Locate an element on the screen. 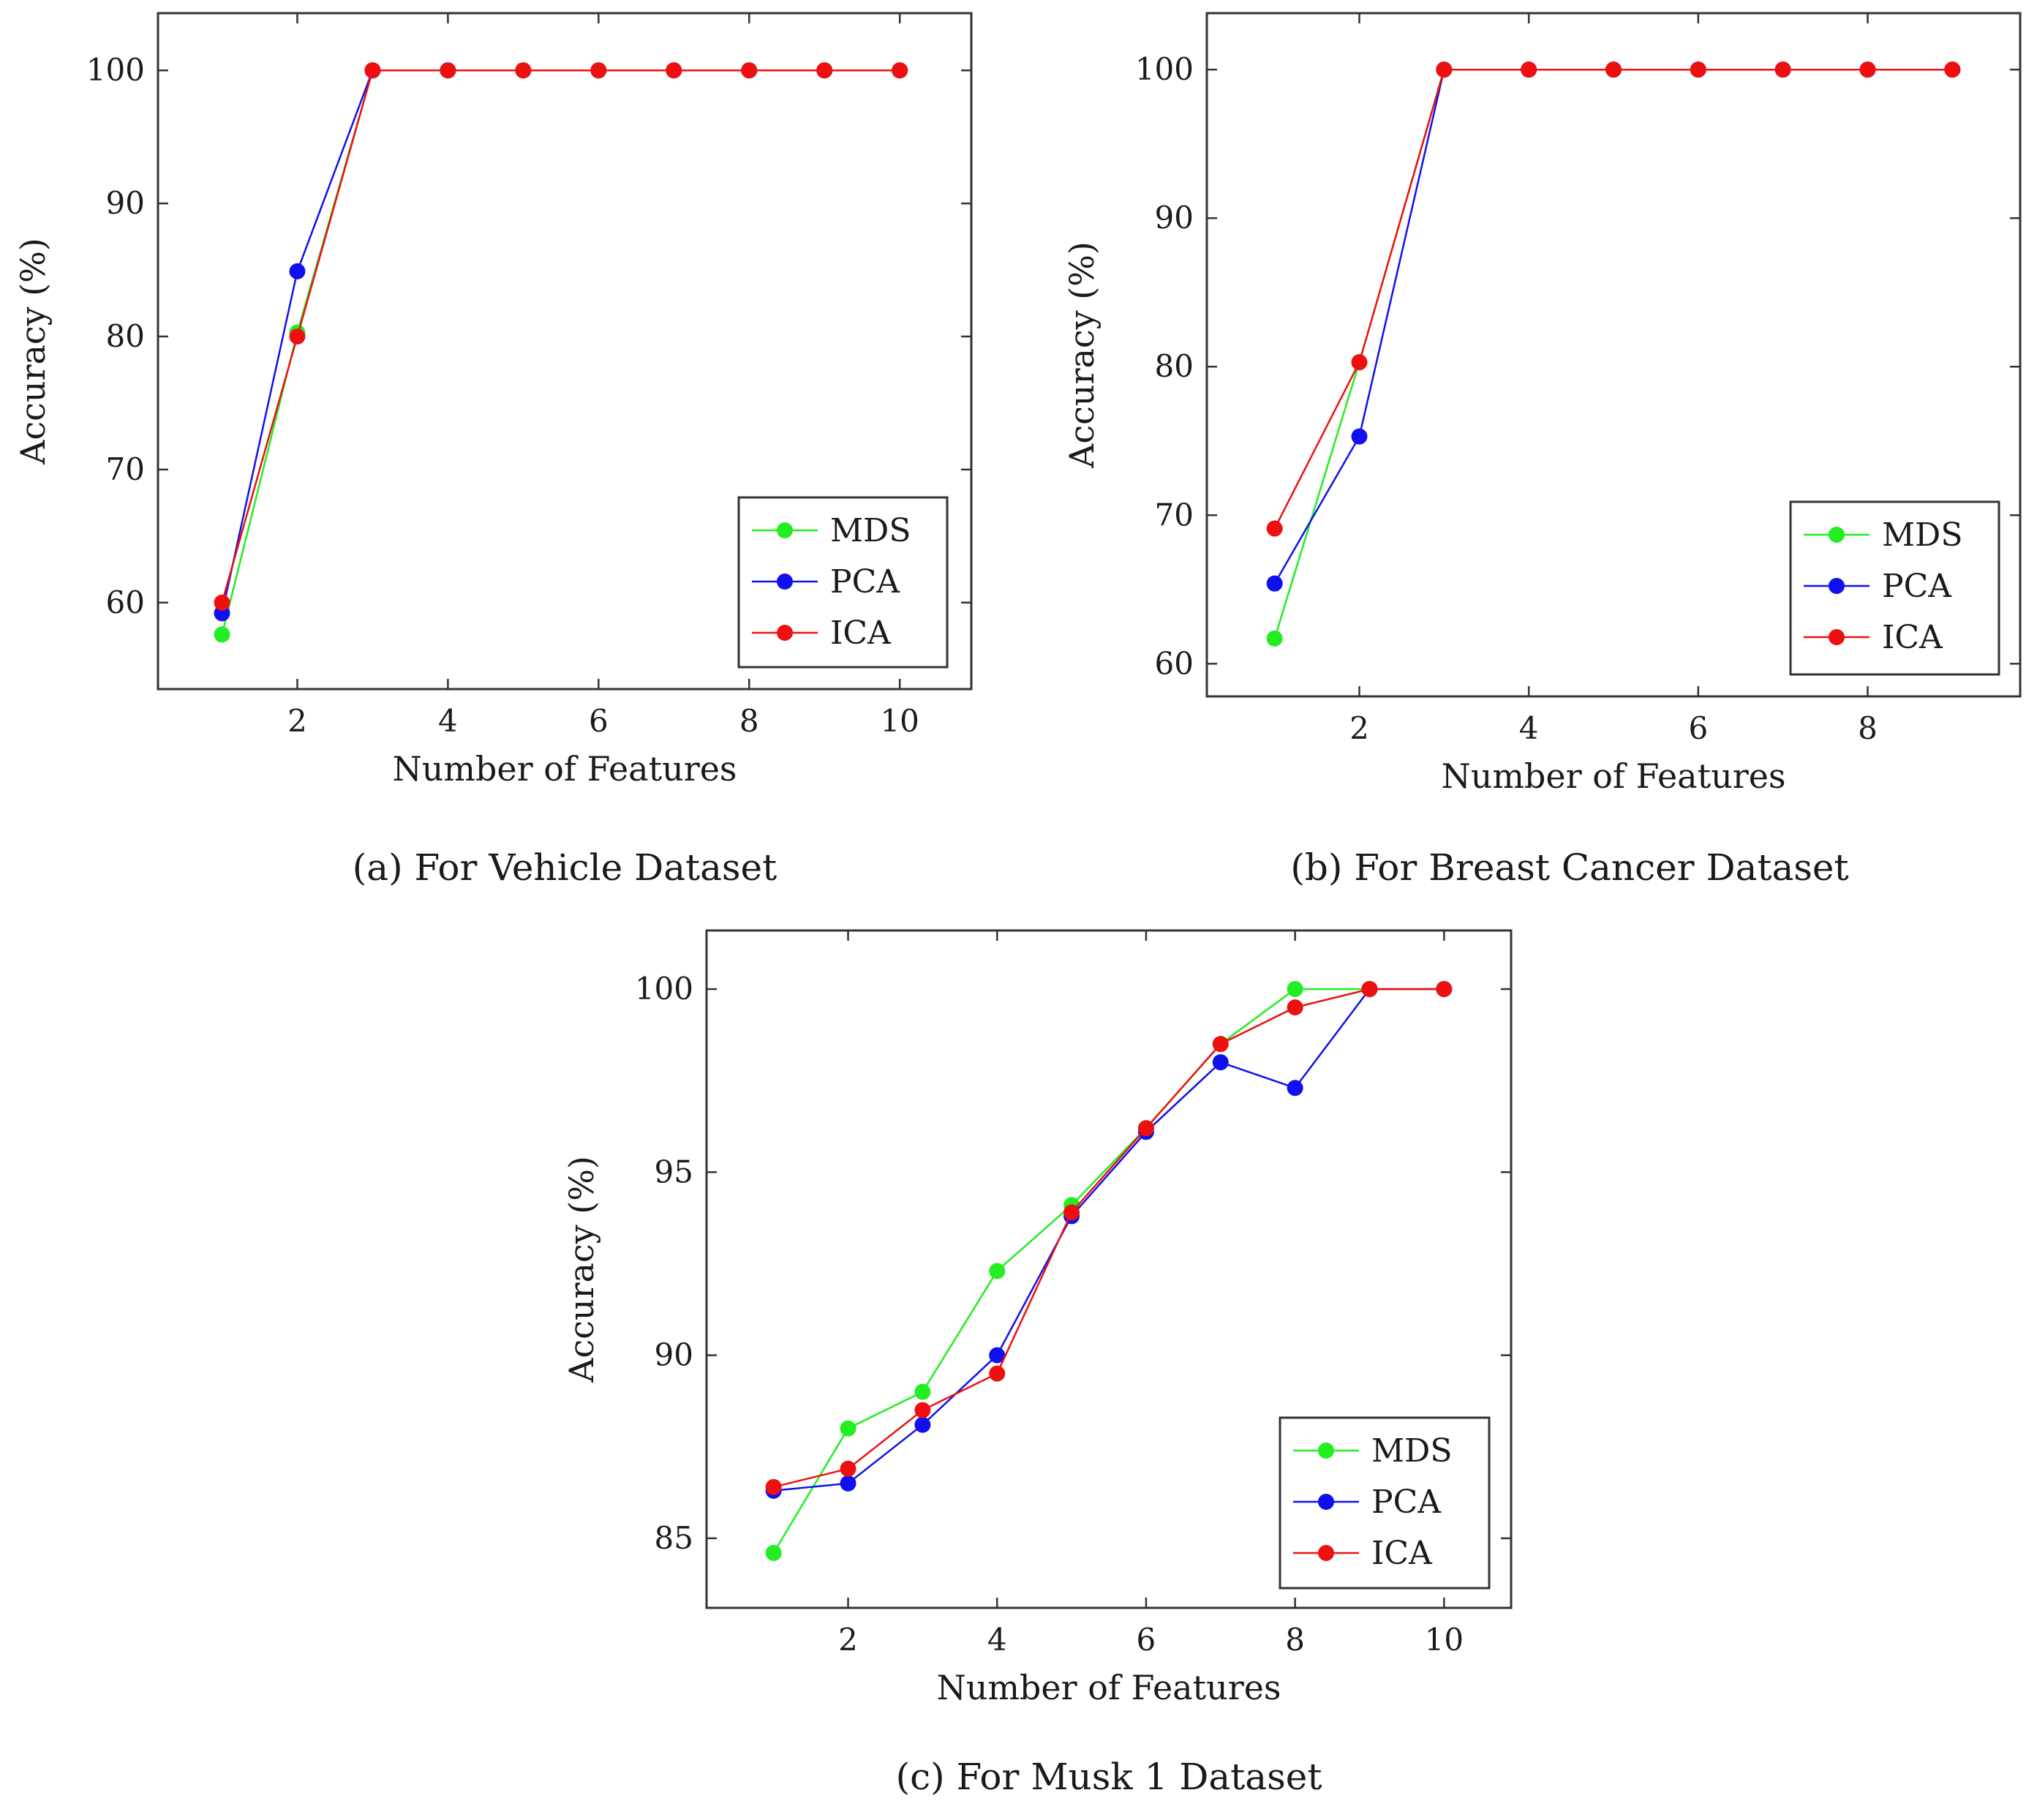 This screenshot has width=2037, height=1820. caption-vehicle: (a) For Vehicle Dataset is located at coordinates (565, 868).